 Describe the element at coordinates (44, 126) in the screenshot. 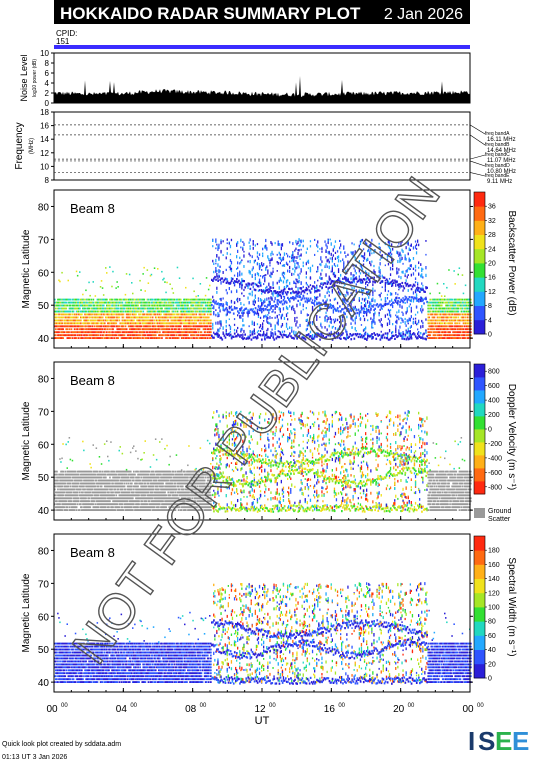

I see `freq-tick-label: 16` at that location.